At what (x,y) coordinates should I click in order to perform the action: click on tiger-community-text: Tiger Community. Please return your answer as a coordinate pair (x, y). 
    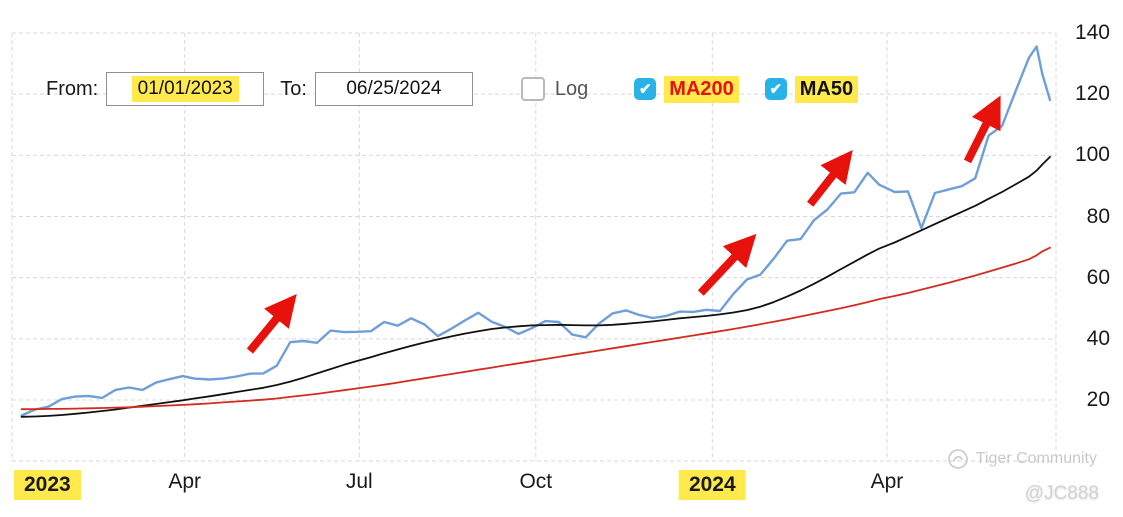
    Looking at the image, I should click on (1036, 458).